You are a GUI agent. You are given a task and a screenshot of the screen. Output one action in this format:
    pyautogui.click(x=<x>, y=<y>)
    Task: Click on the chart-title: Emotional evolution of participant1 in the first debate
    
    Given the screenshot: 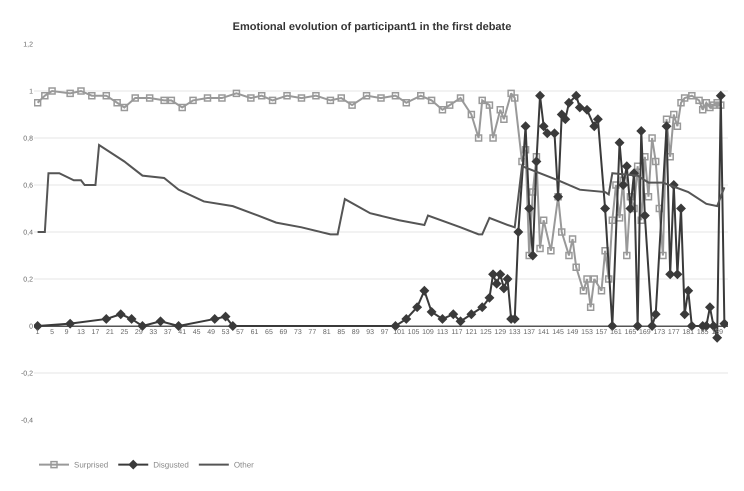 What is the action you would take?
    pyautogui.click(x=372, y=26)
    